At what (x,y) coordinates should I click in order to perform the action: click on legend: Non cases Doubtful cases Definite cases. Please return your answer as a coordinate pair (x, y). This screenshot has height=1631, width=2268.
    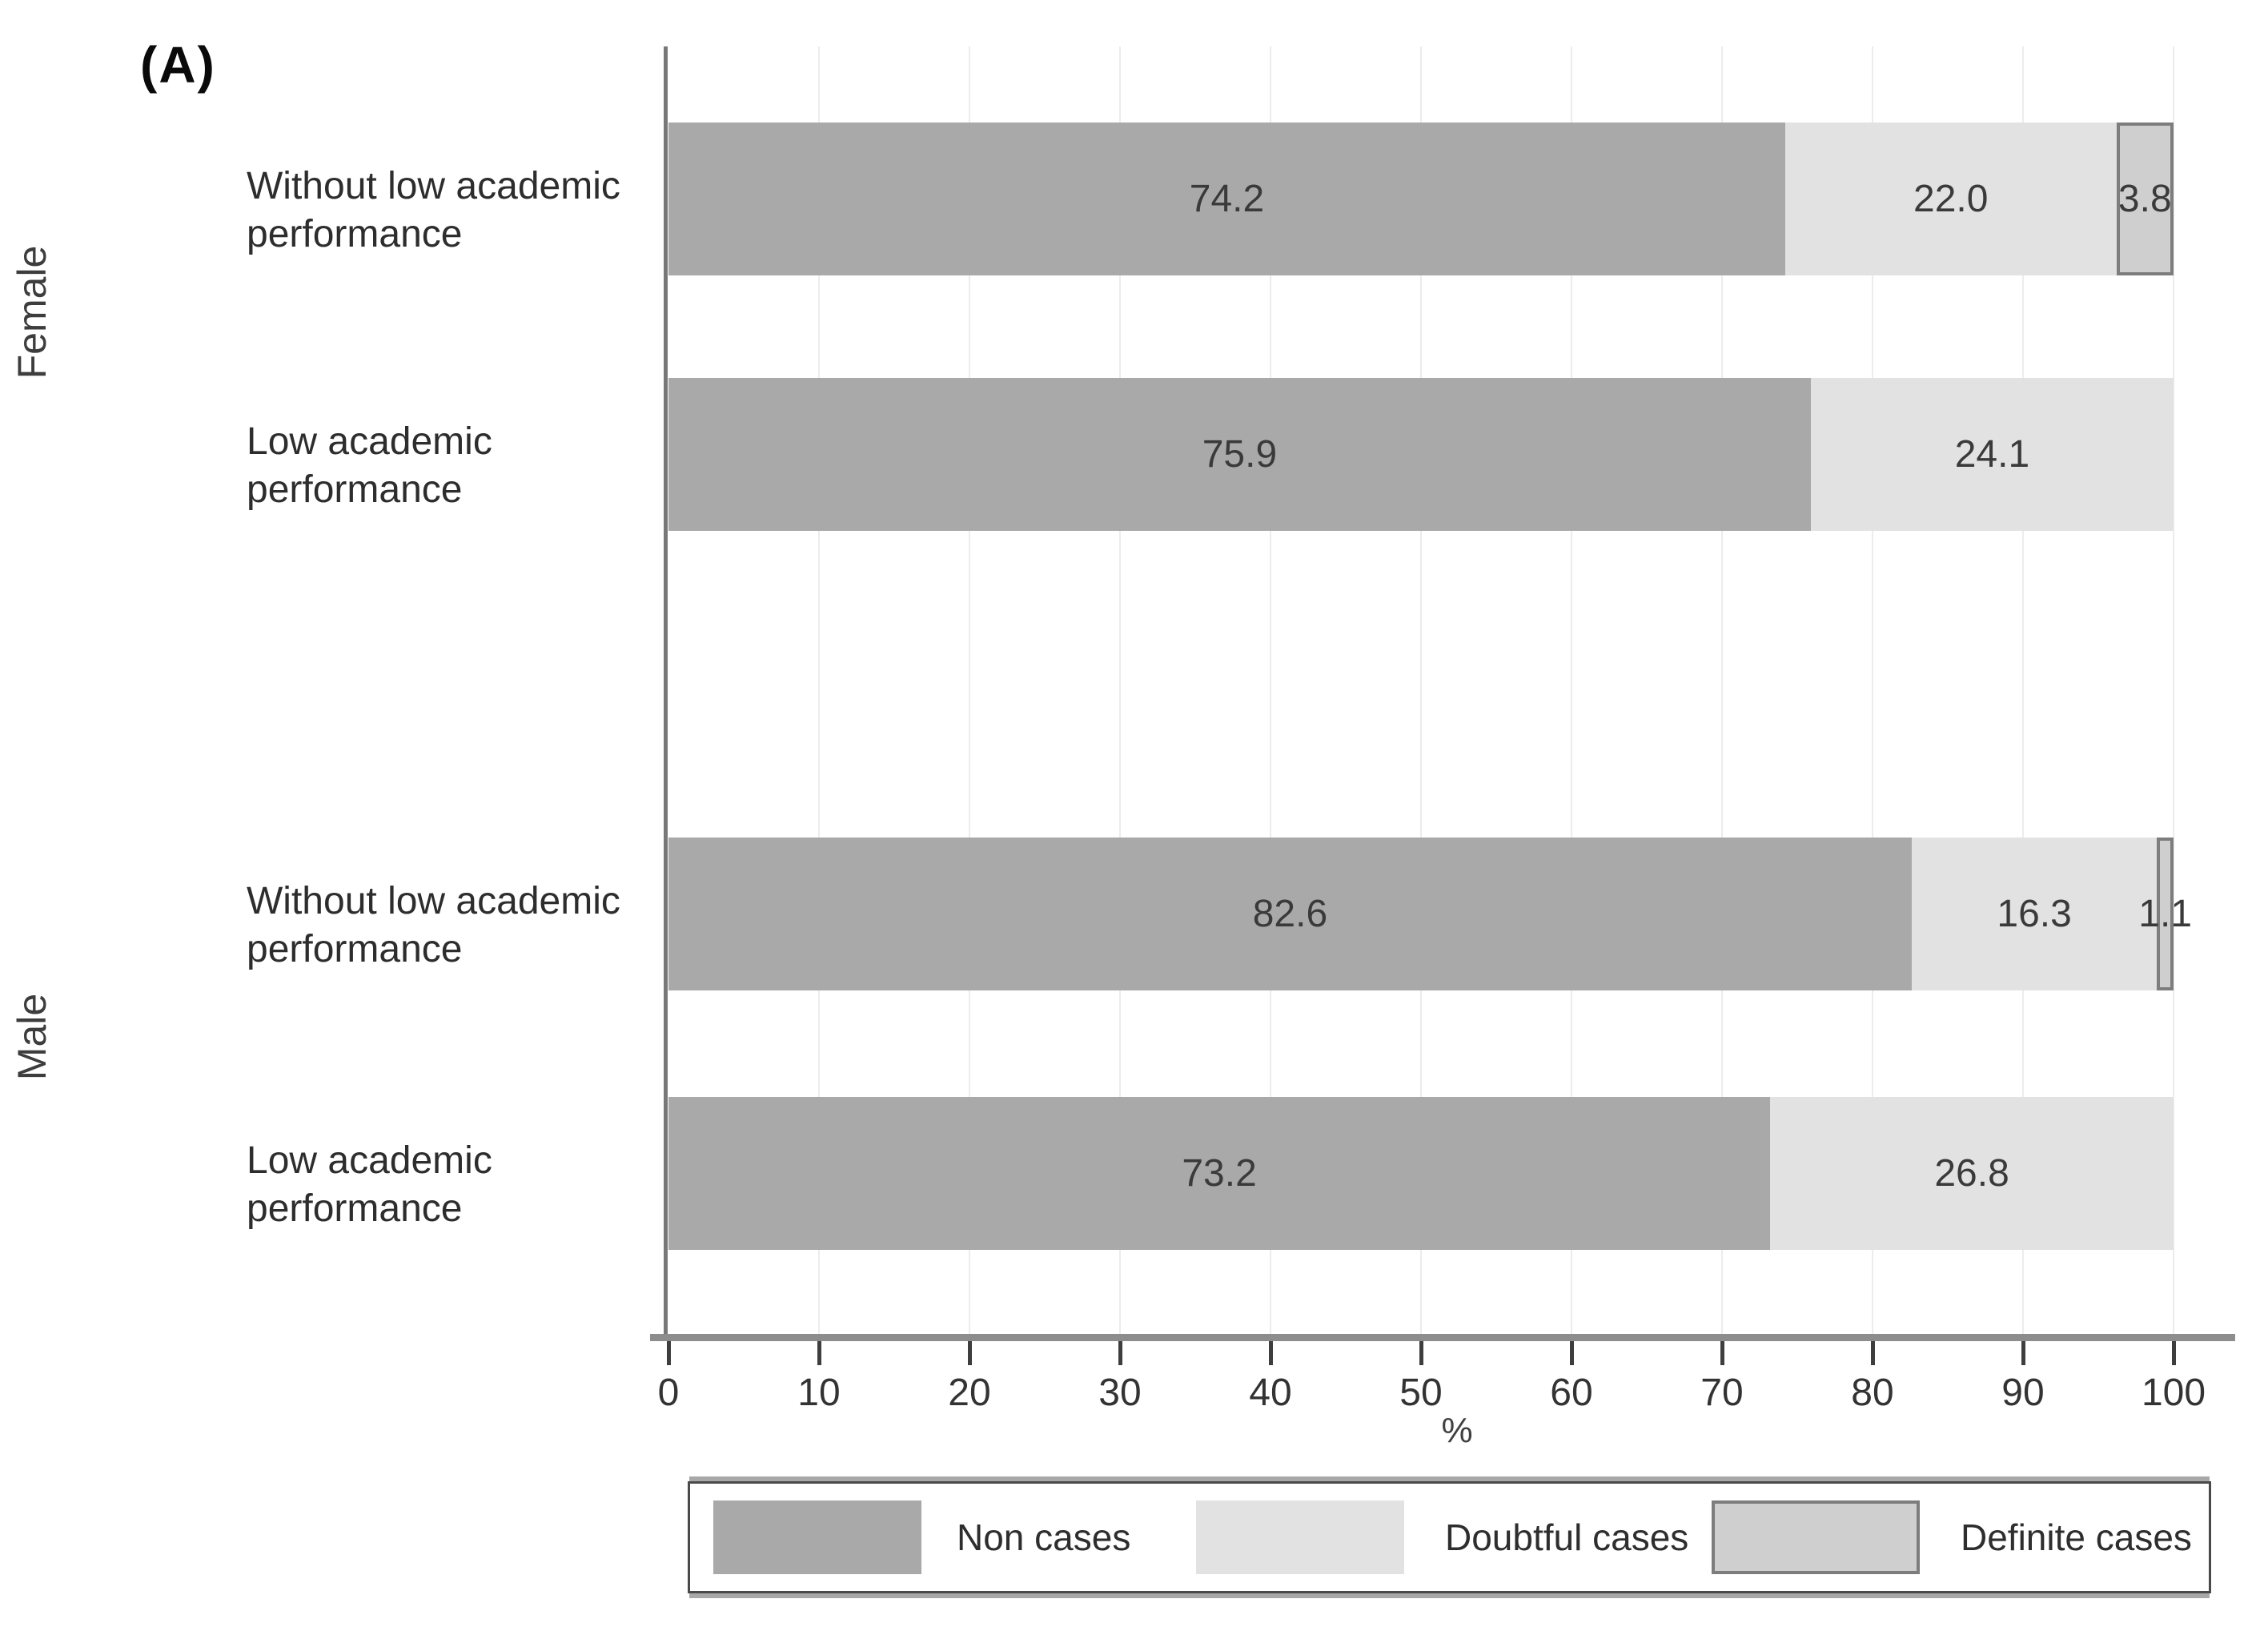
    Looking at the image, I should click on (1449, 1537).